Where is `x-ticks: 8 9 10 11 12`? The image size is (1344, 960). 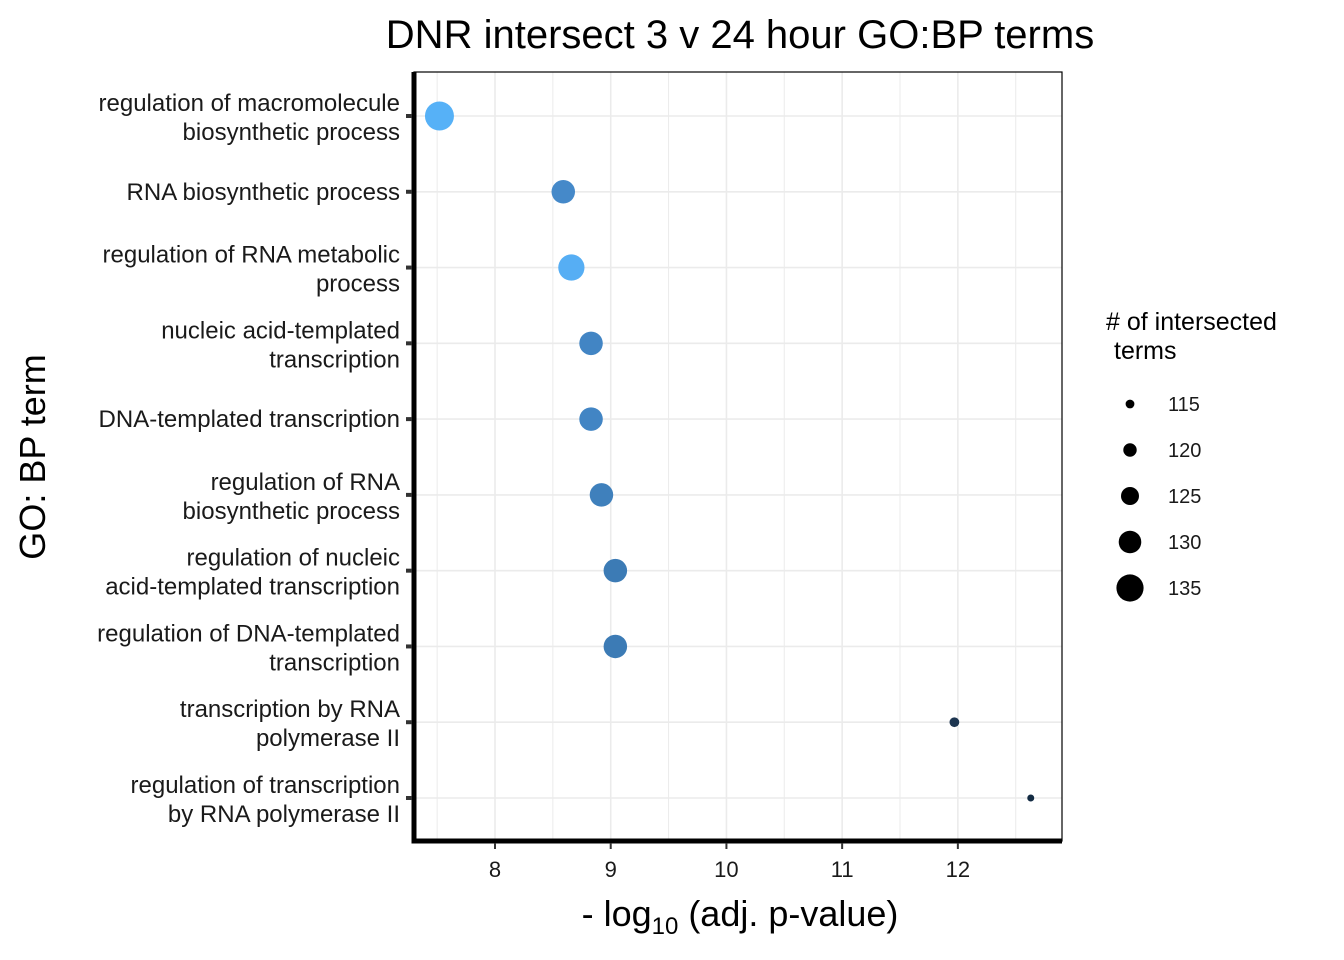
x-ticks: 8 9 10 11 12 is located at coordinates (729, 862).